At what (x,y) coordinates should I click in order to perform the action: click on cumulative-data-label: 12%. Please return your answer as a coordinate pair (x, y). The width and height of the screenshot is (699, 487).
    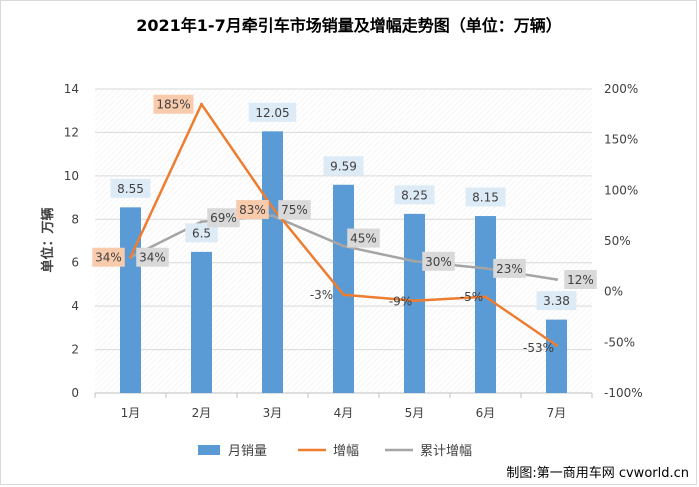
    Looking at the image, I should click on (580, 280).